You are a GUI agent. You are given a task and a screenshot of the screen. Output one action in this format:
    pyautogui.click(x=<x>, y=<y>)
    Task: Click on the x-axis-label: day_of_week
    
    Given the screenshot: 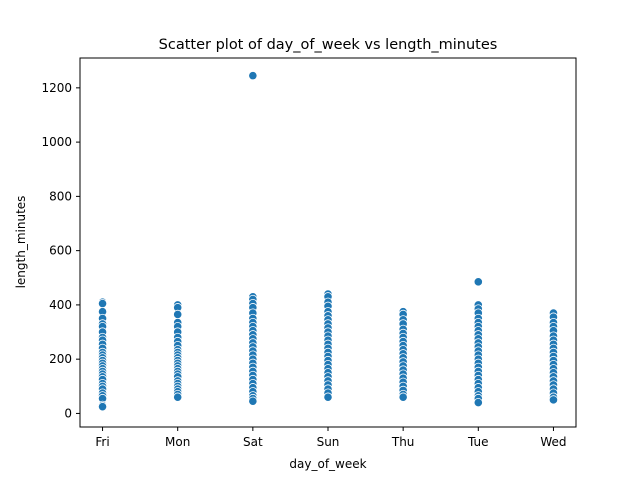 What is the action you would take?
    pyautogui.click(x=327, y=464)
    